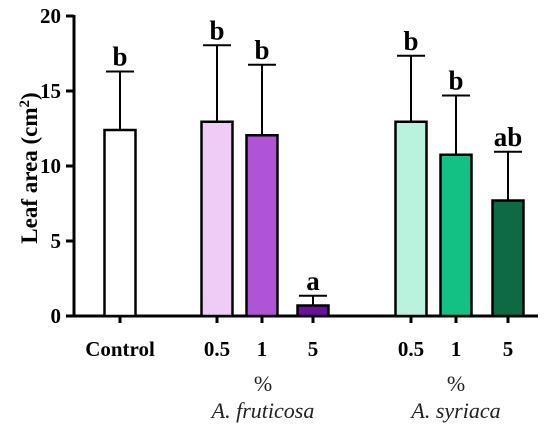  I want to click on significance-label-1: b, so click(216, 30).